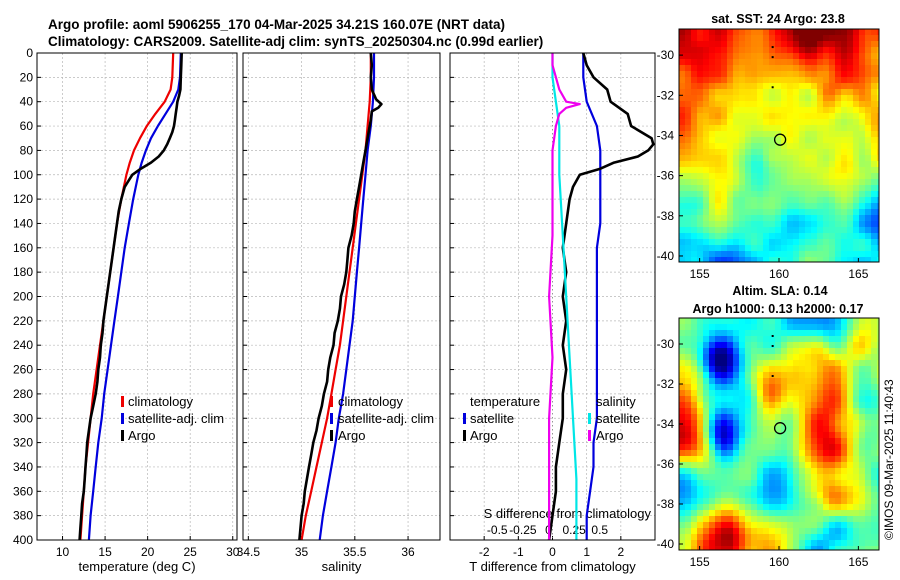 This screenshot has height=580, width=900. What do you see at coordinates (666, 544) in the screenshot?
I see `map-y-tick-label: -40` at bounding box center [666, 544].